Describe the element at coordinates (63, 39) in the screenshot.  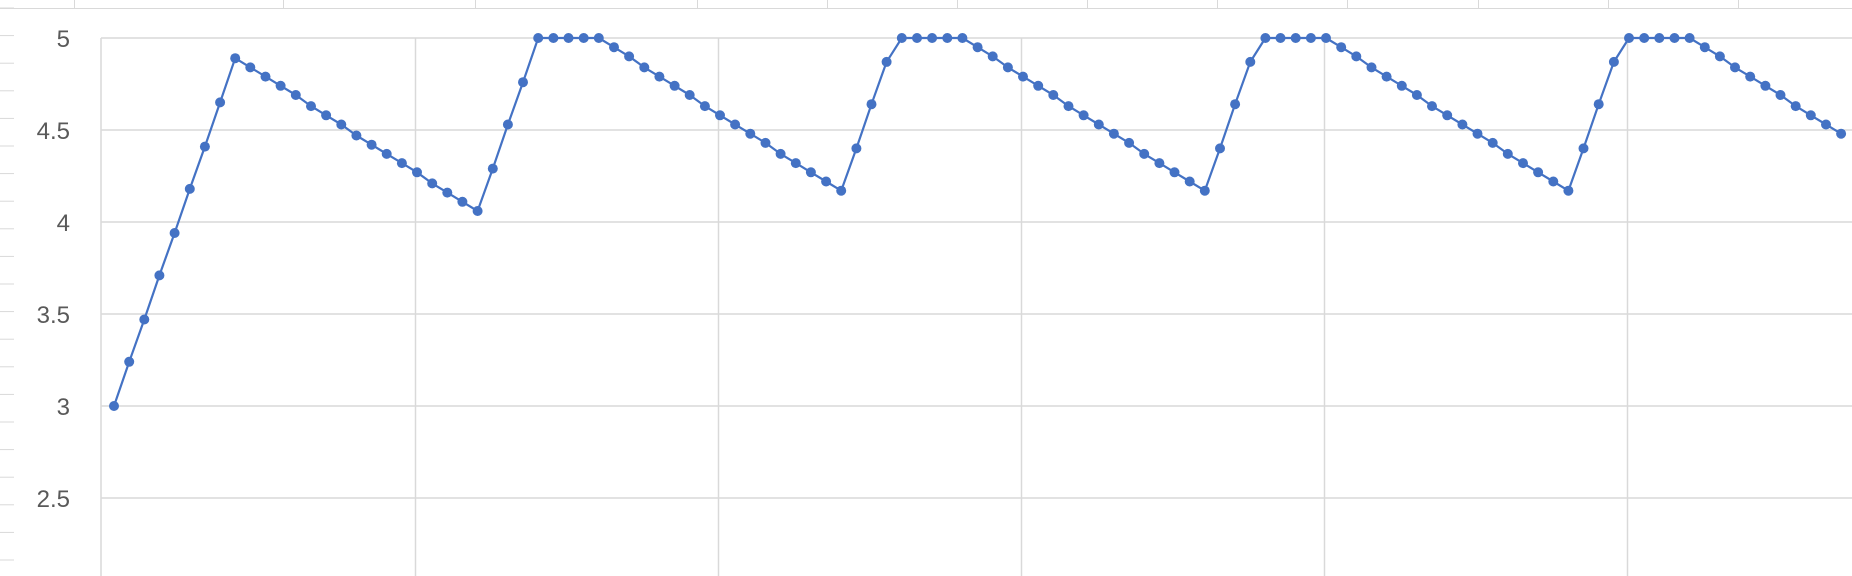
I see `y-tick-label: 5` at that location.